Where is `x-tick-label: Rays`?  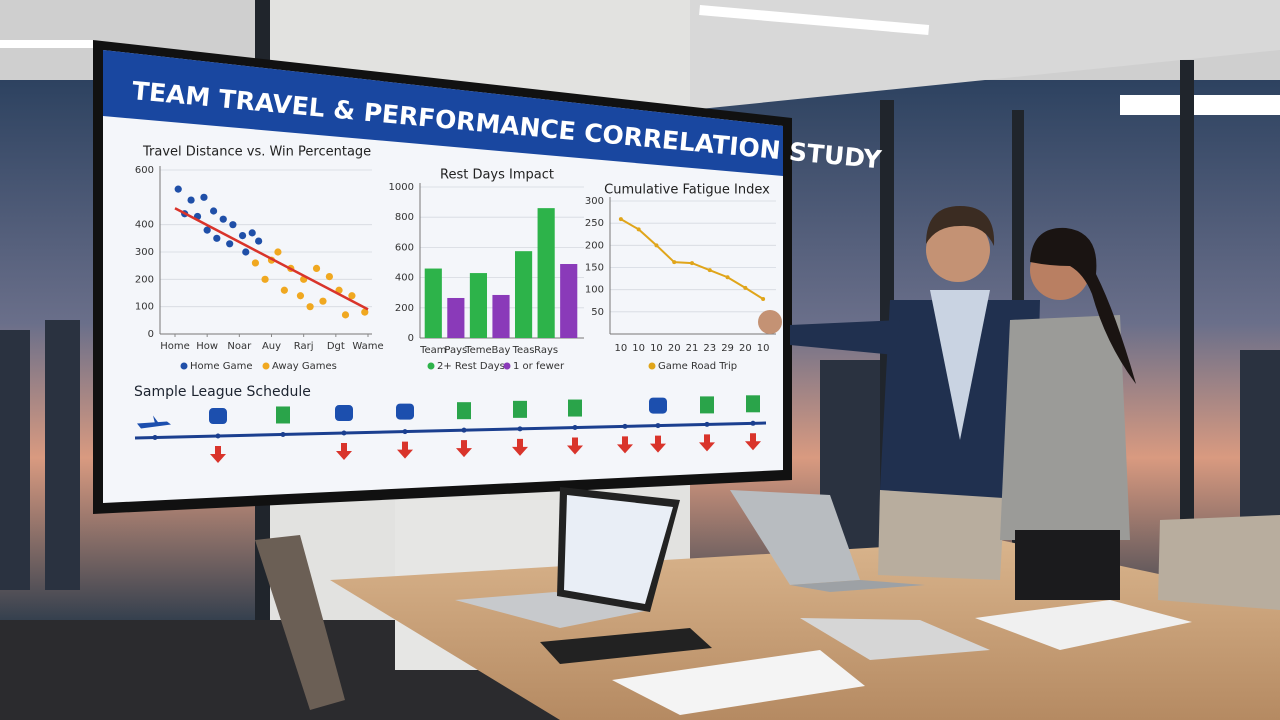
x-tick-label: Rays is located at coordinates (546, 350).